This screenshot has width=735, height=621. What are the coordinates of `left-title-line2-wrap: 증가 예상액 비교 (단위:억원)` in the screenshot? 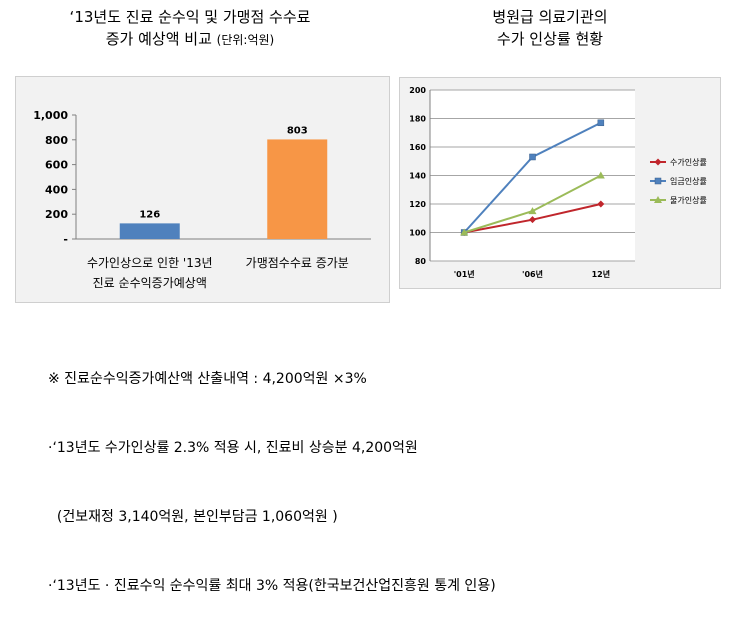 It's located at (190, 39).